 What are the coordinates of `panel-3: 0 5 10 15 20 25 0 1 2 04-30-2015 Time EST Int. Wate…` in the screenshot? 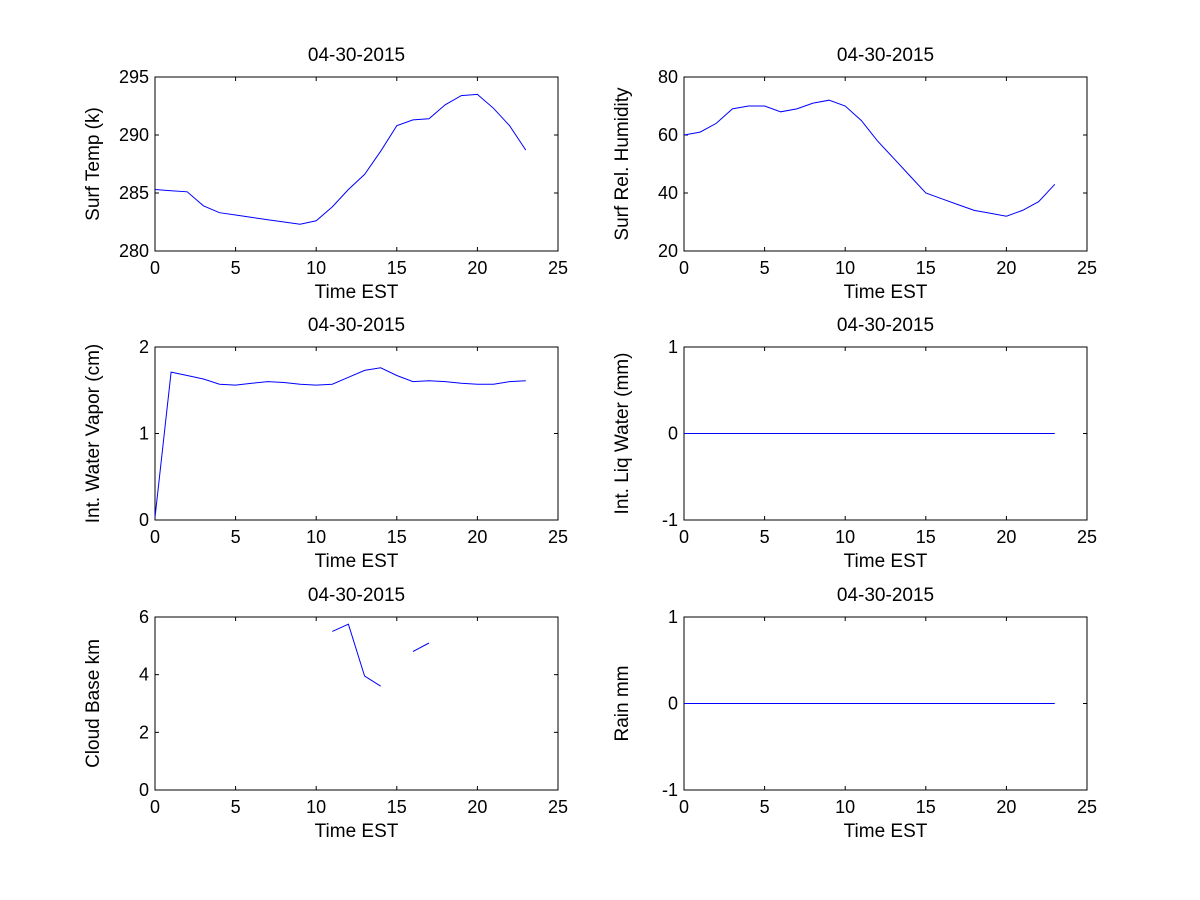 It's located at (325, 443).